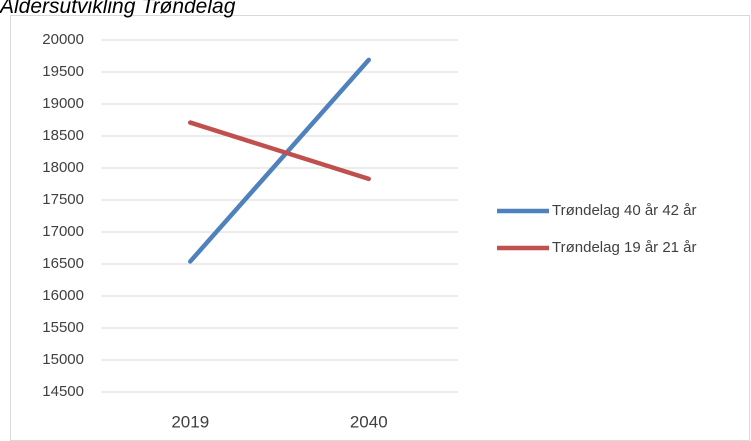  Describe the element at coordinates (190, 421) in the screenshot. I see `x-tick-label: 2019` at that location.